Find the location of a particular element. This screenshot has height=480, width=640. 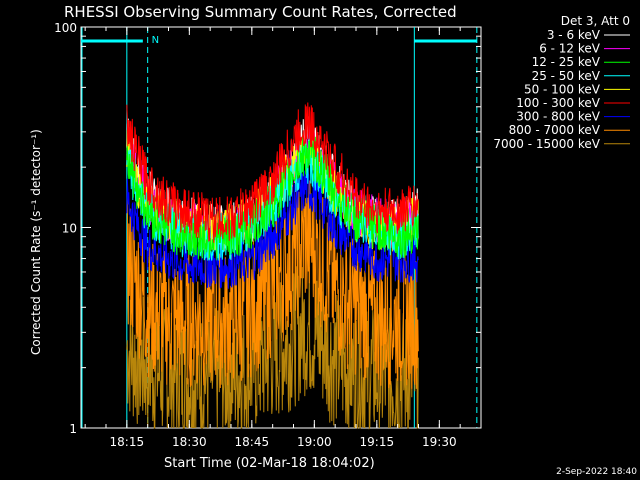

legend-label: 100 - 300 keV is located at coordinates (558, 103).